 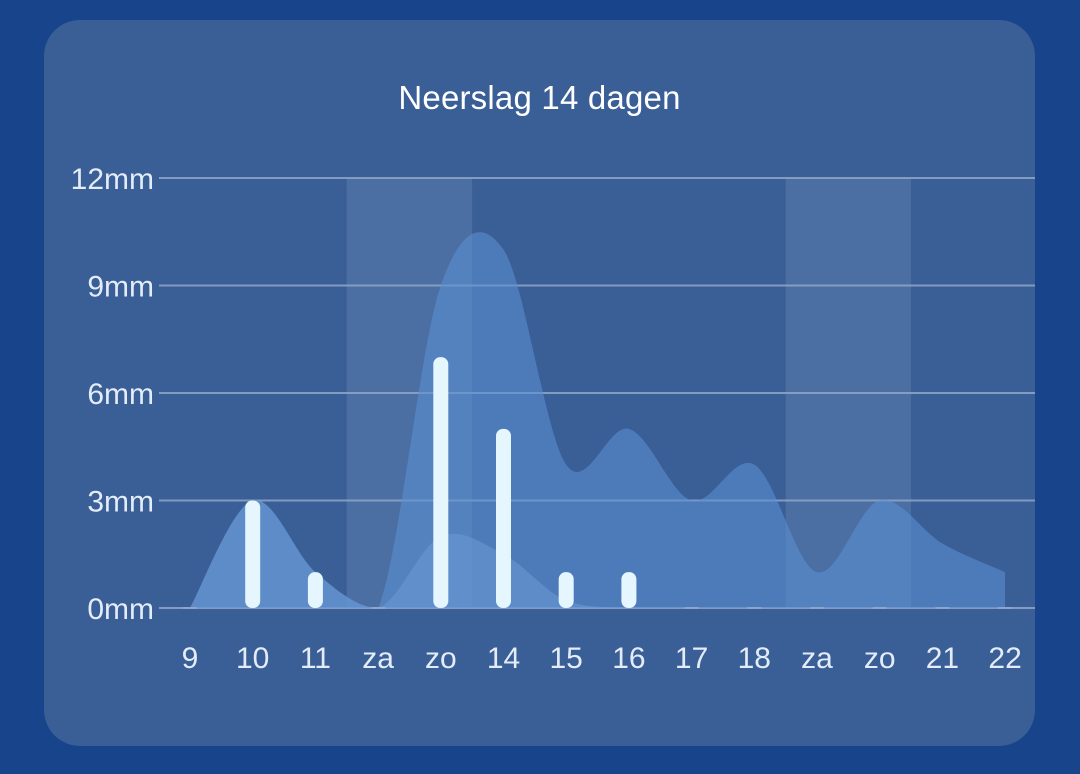 What do you see at coordinates (942, 658) in the screenshot?
I see `x-tick-label: 21` at bounding box center [942, 658].